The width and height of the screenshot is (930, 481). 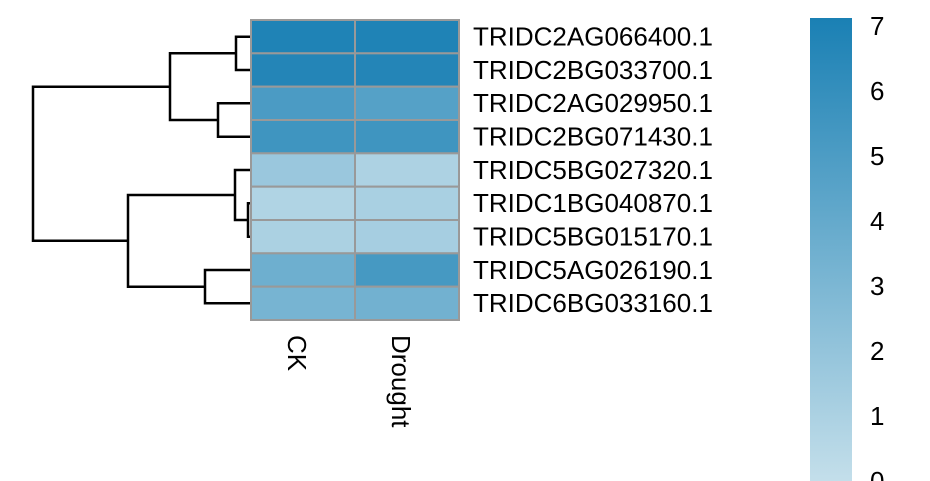 I want to click on colorbar-tick-label: 4, so click(x=877, y=221).